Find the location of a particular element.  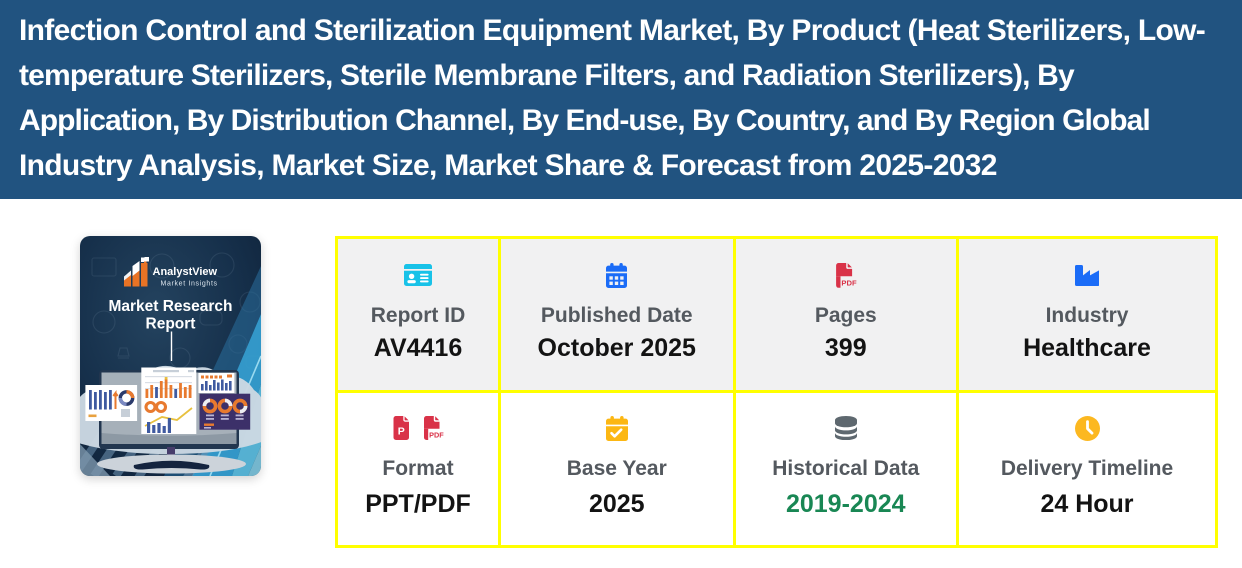

svg-text: AnalystView is located at coordinates (185, 272).